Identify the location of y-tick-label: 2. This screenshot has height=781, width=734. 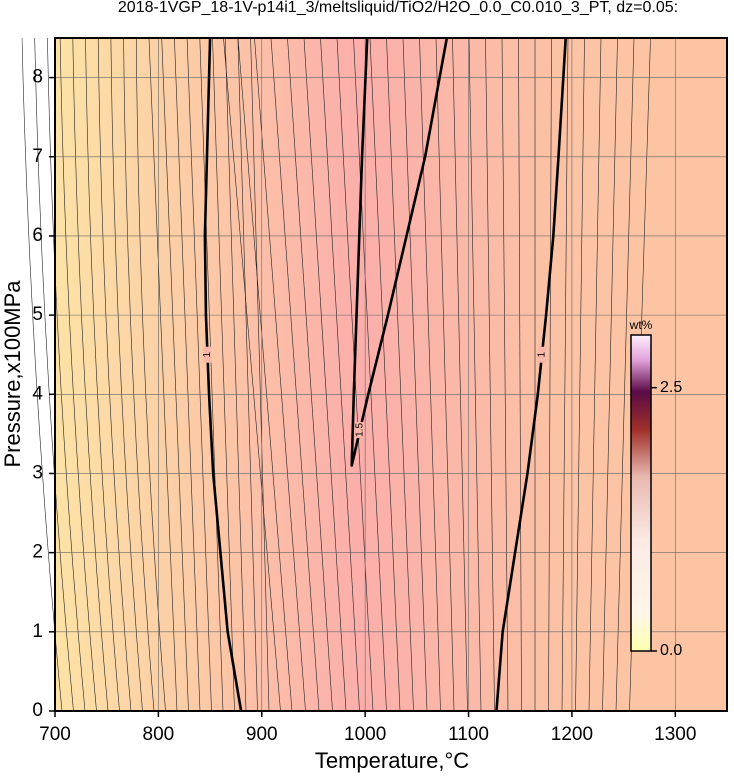
(37, 552).